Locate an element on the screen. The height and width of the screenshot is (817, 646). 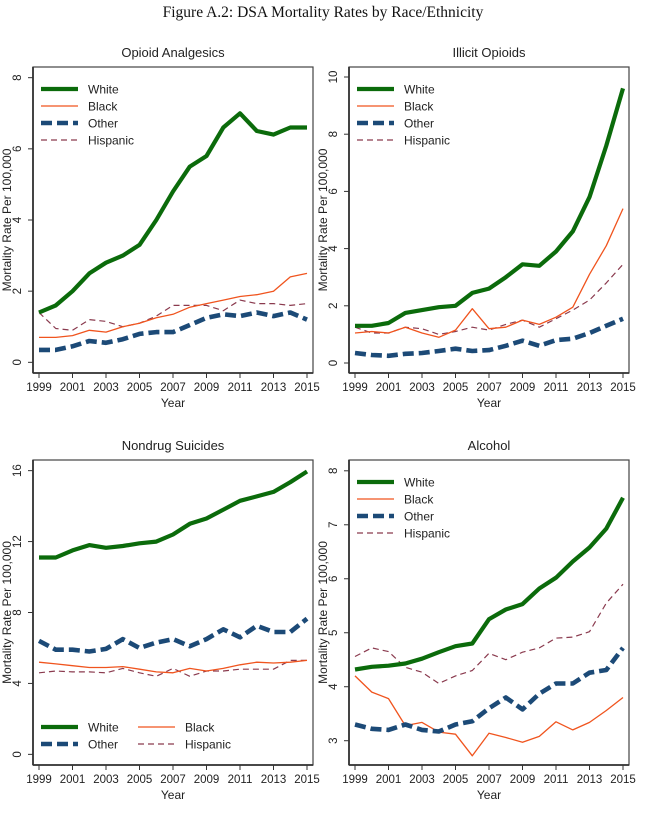
y-tick-label: 2 is located at coordinates (18, 291).